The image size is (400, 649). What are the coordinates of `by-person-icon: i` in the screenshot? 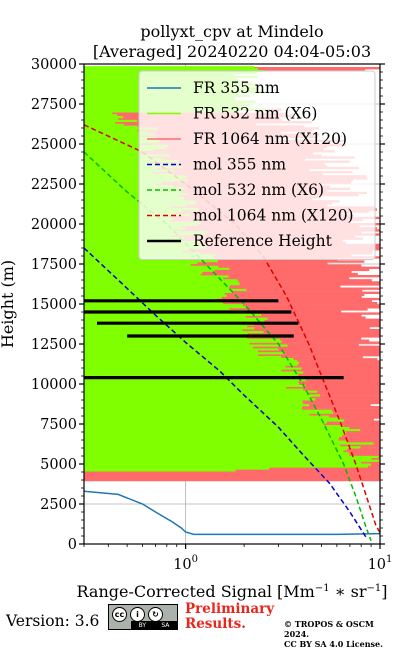 It's located at (137, 614).